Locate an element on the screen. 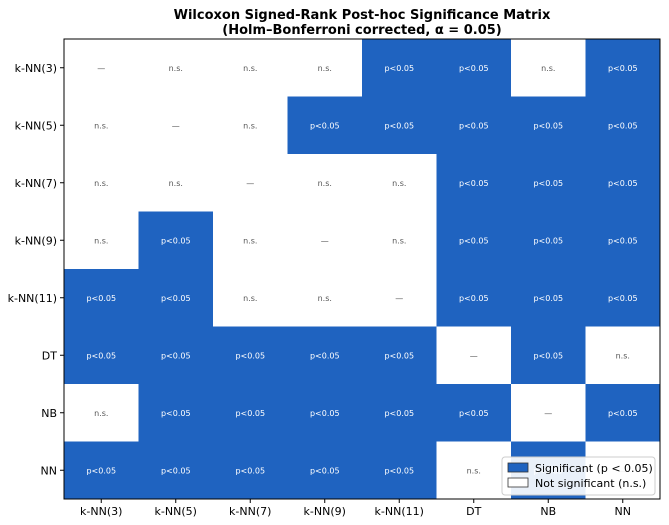 Image resolution: width=669 pixels, height=525 pixels. column-label-dt: DT is located at coordinates (473, 511).